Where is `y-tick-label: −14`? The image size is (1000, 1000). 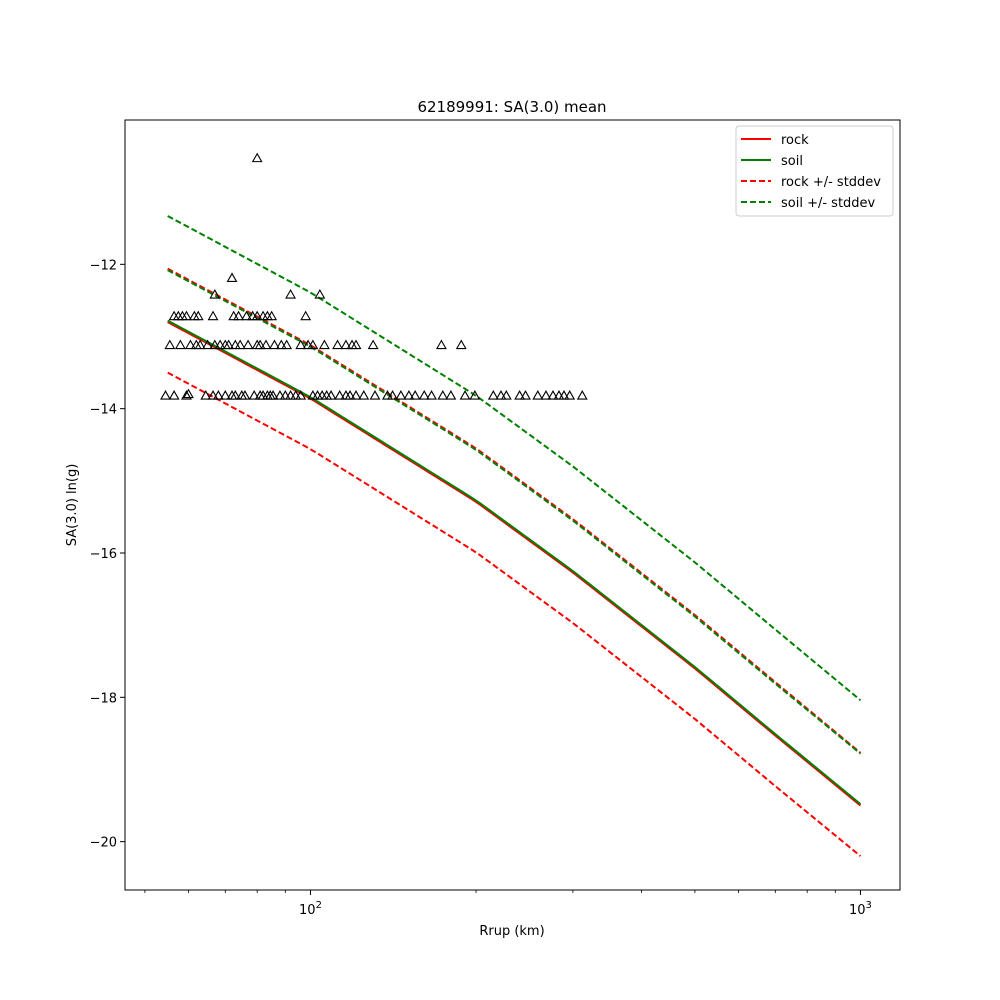
y-tick-label: −14 is located at coordinates (103, 410).